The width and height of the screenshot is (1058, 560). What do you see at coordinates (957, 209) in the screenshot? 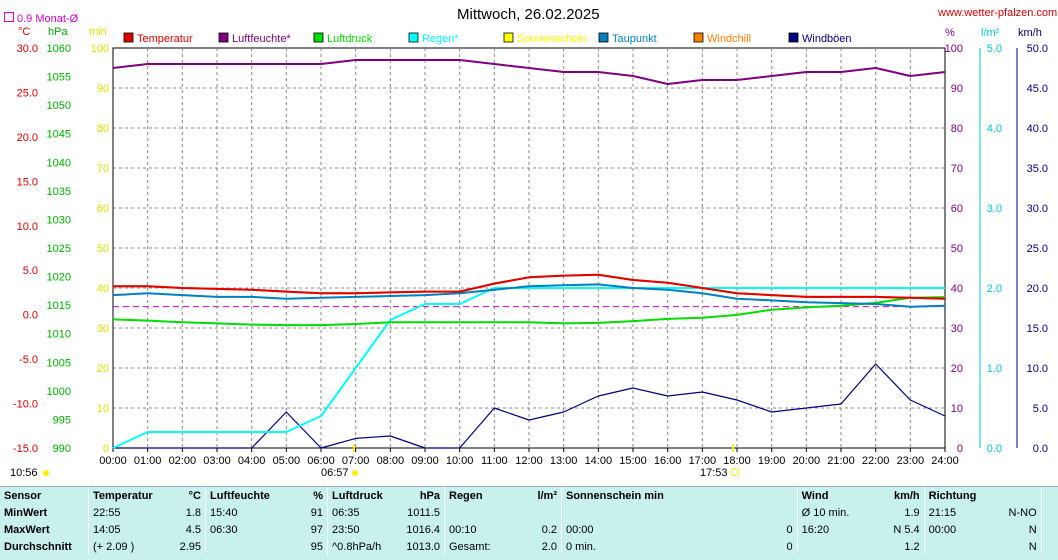
I see `humidity-tick-label: 60` at bounding box center [957, 209].